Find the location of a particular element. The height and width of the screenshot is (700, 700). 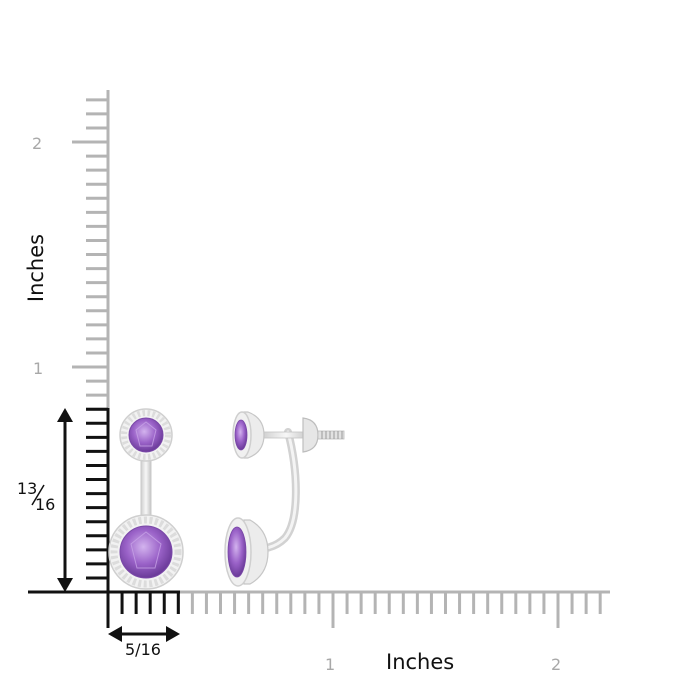

height-dimension-numerator: 13 is located at coordinates (27, 488).